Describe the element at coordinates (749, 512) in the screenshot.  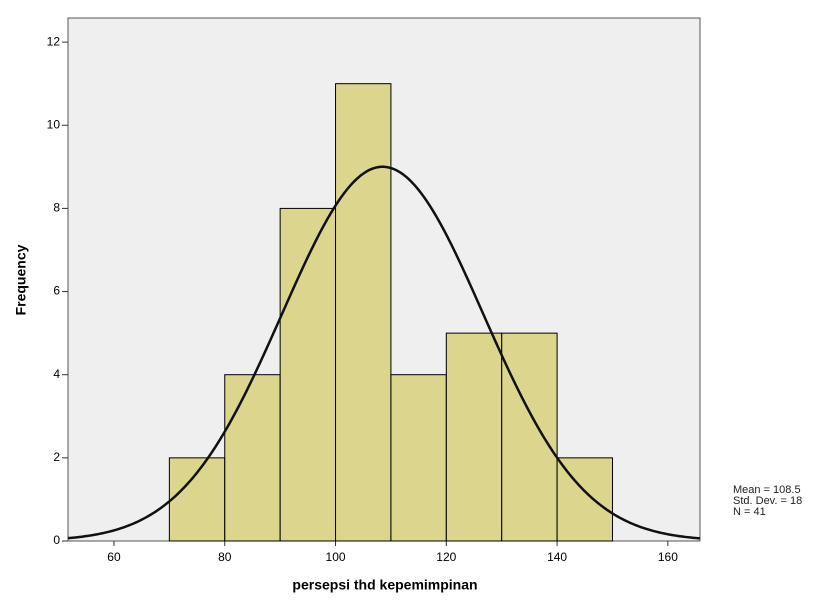
I see `stat-label: N = 41` at that location.